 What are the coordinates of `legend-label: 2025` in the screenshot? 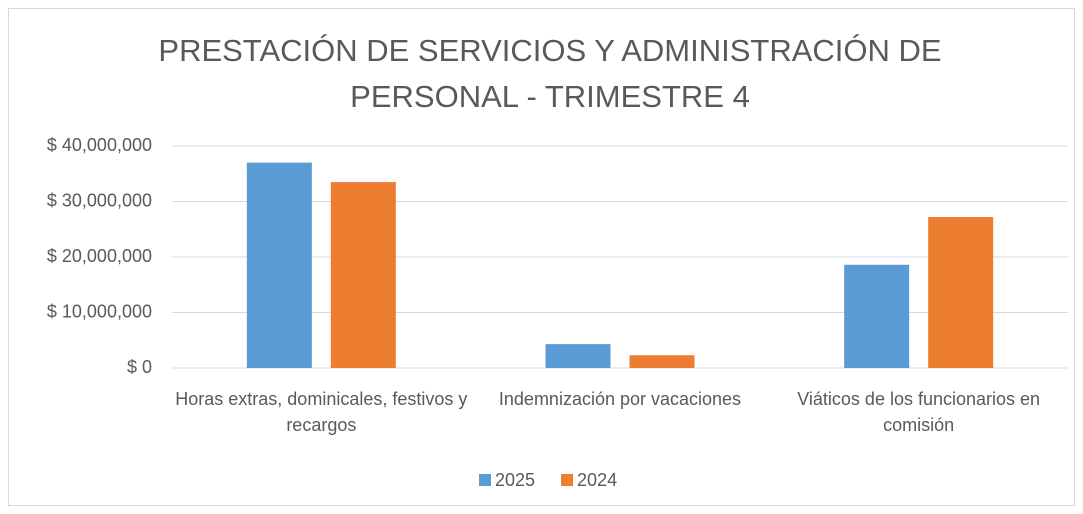 It's located at (515, 480).